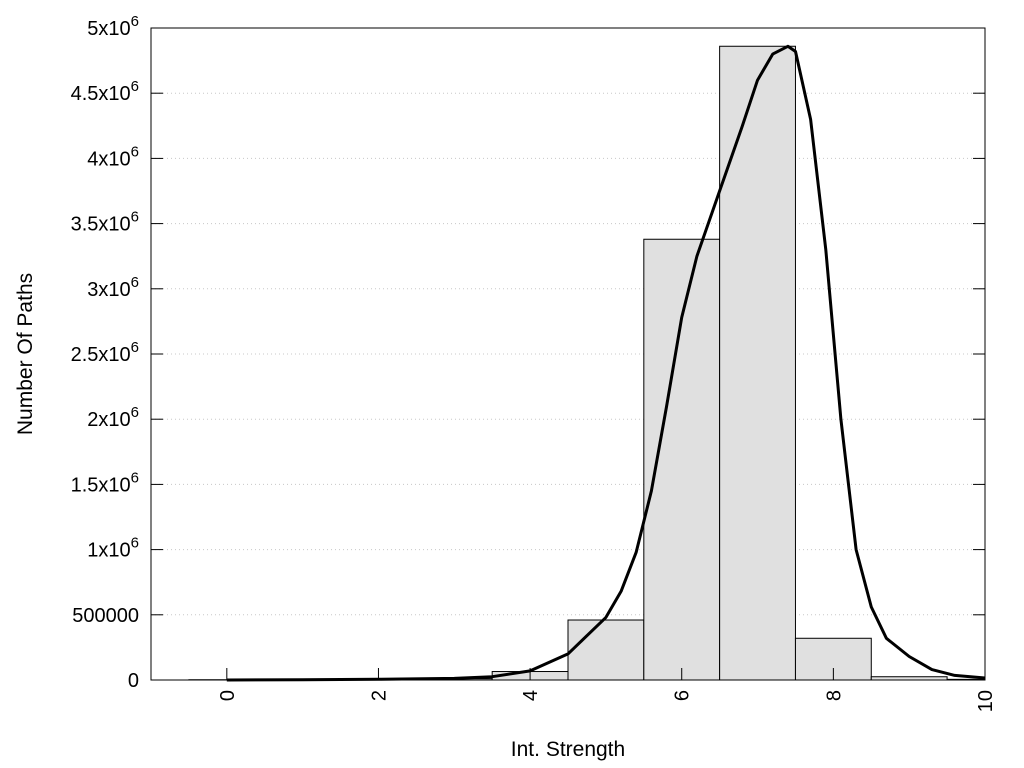 The height and width of the screenshot is (768, 1024). Describe the element at coordinates (105, 482) in the screenshot. I see `y-tick-label: 1.5x10⁶` at that location.